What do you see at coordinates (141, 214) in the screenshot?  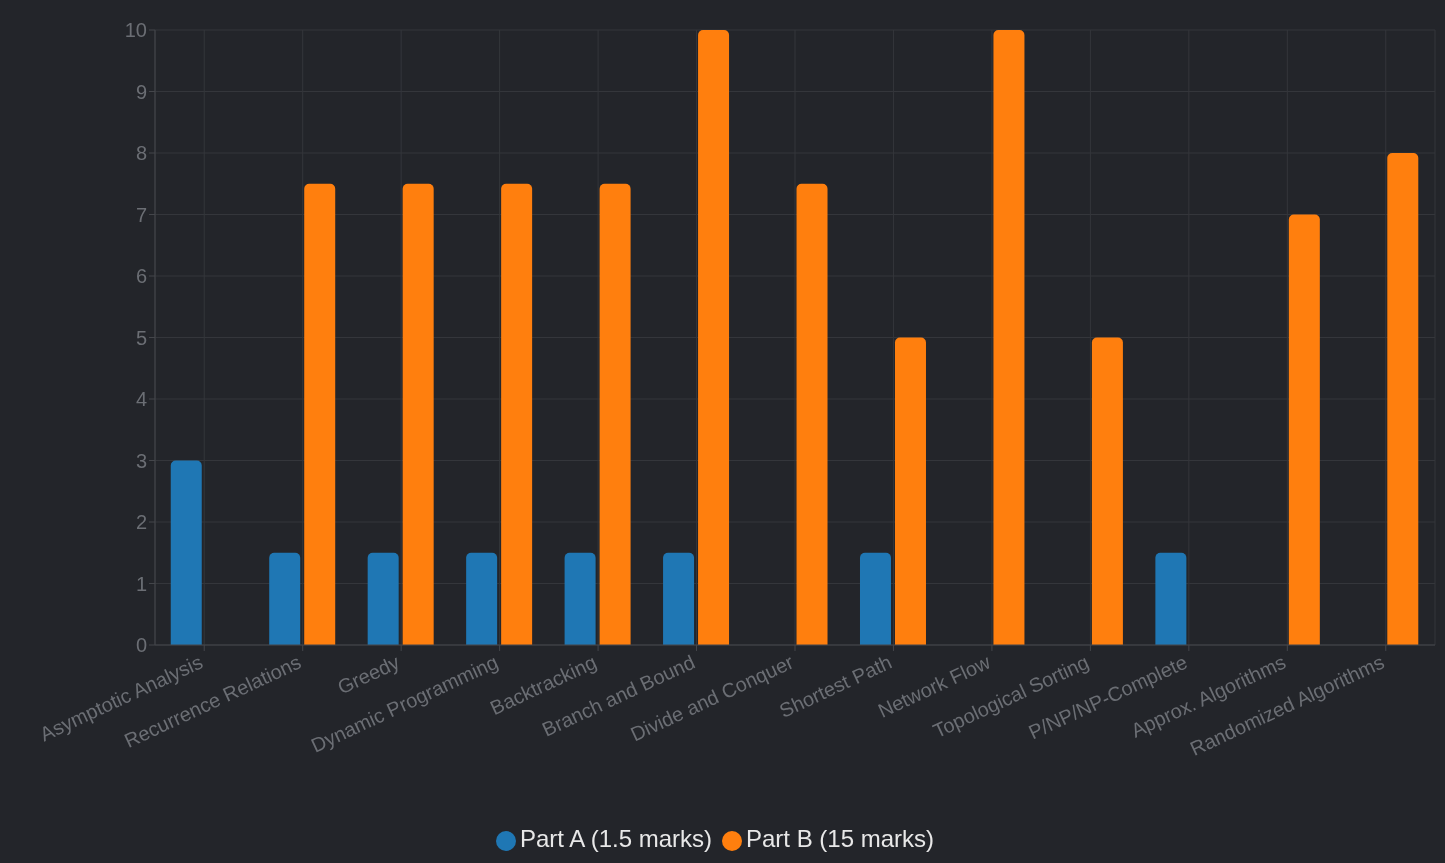 I see `y-tick-label: 7` at bounding box center [141, 214].